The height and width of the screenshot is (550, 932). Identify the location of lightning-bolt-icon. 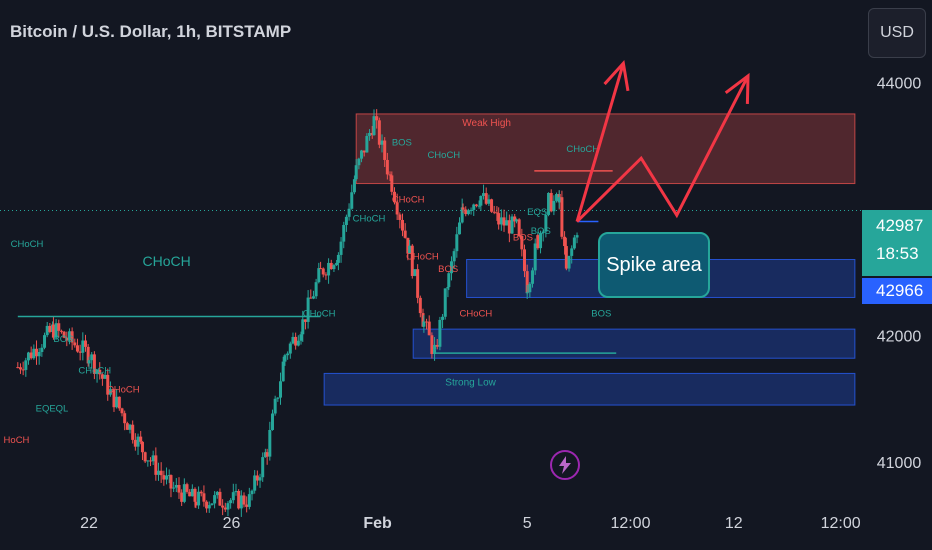
(565, 465).